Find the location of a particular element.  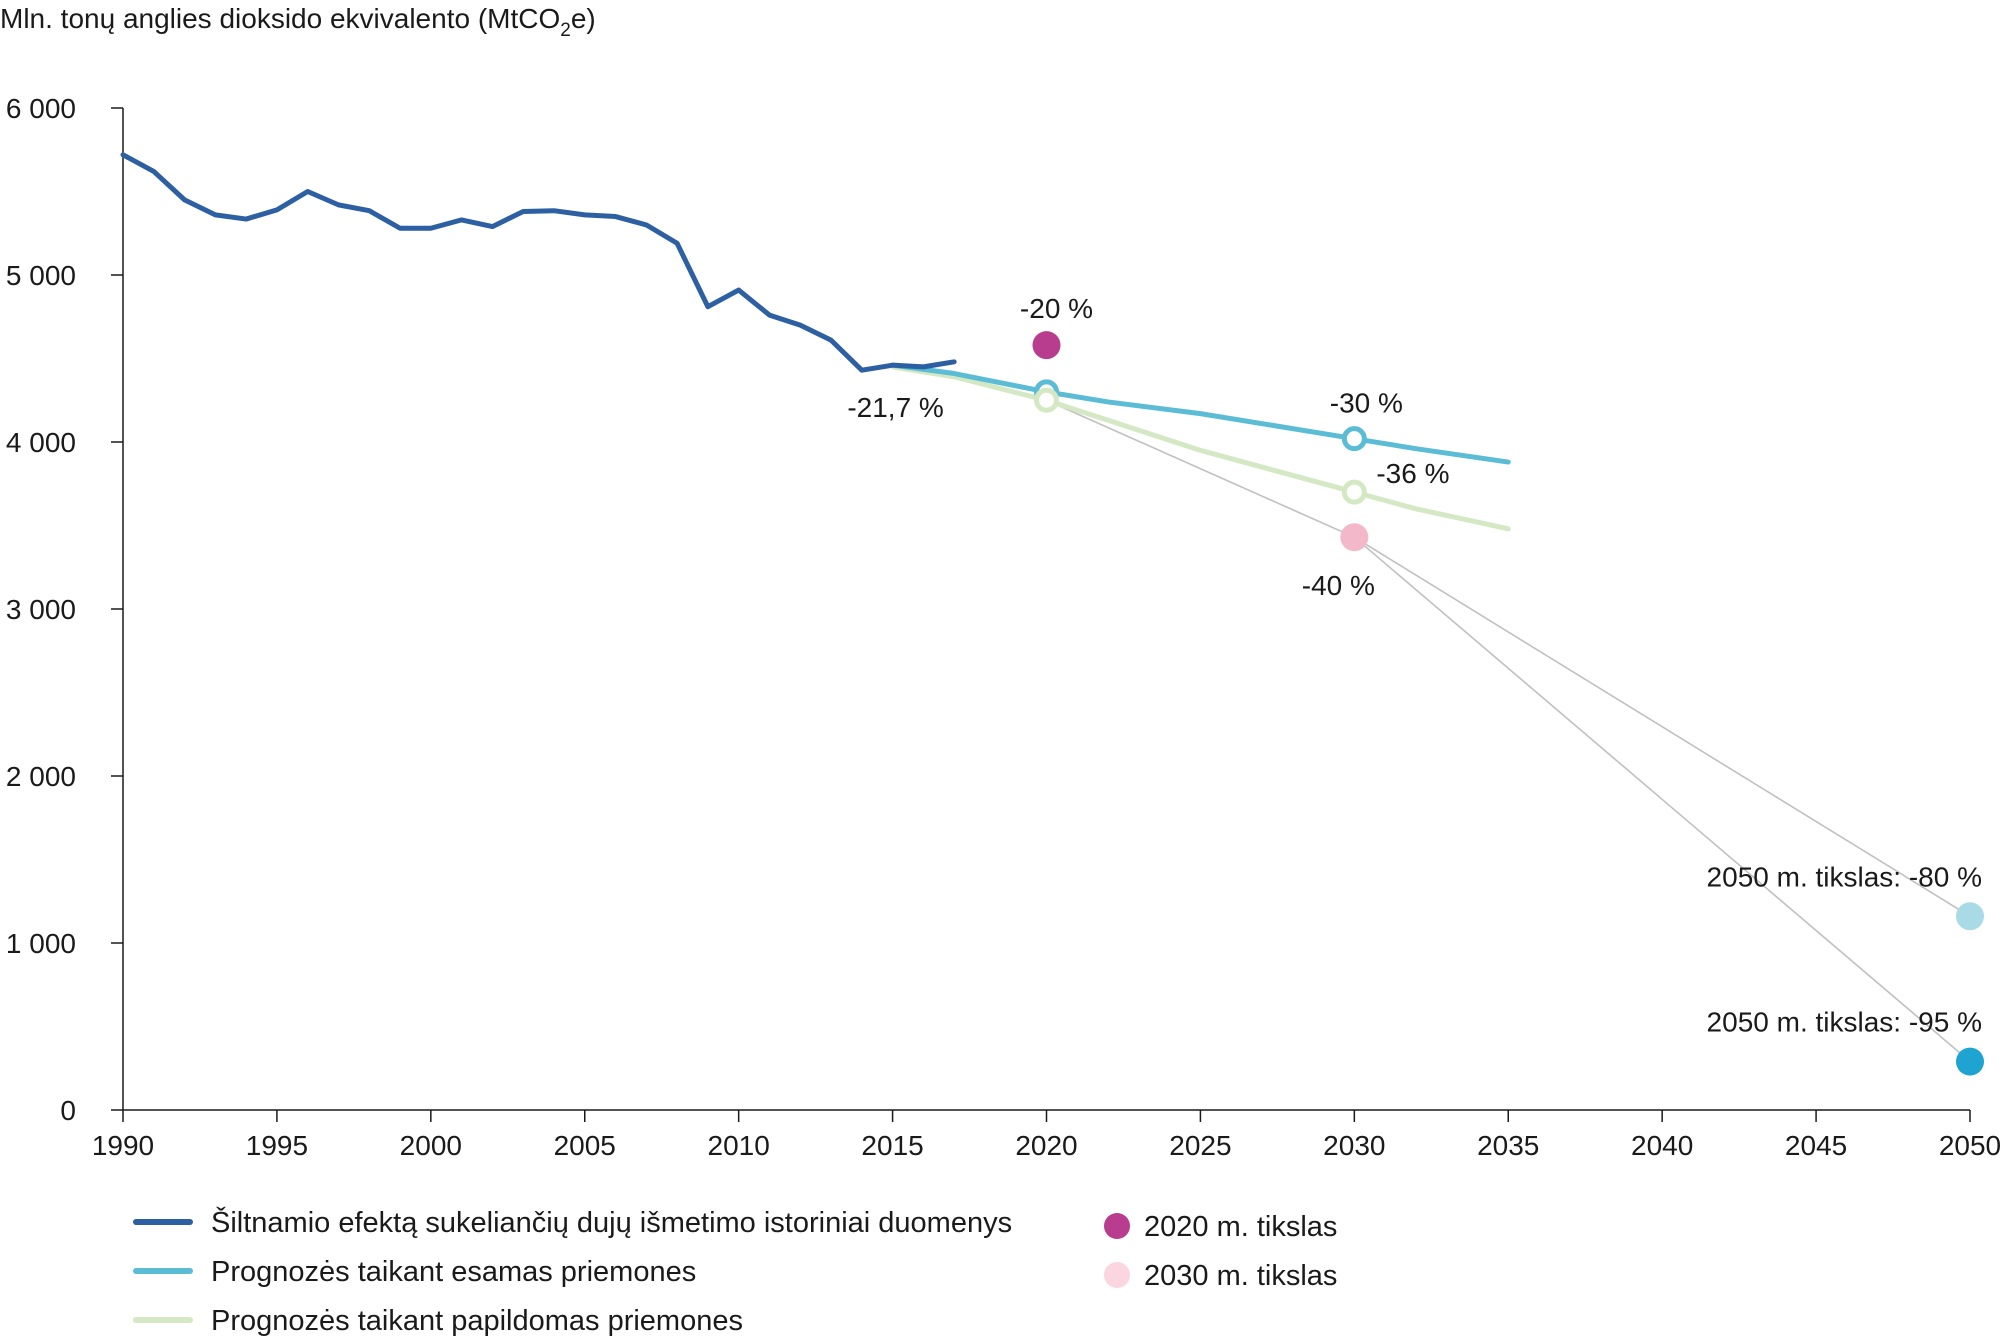

x-tick-label: 2010 is located at coordinates (739, 1145).